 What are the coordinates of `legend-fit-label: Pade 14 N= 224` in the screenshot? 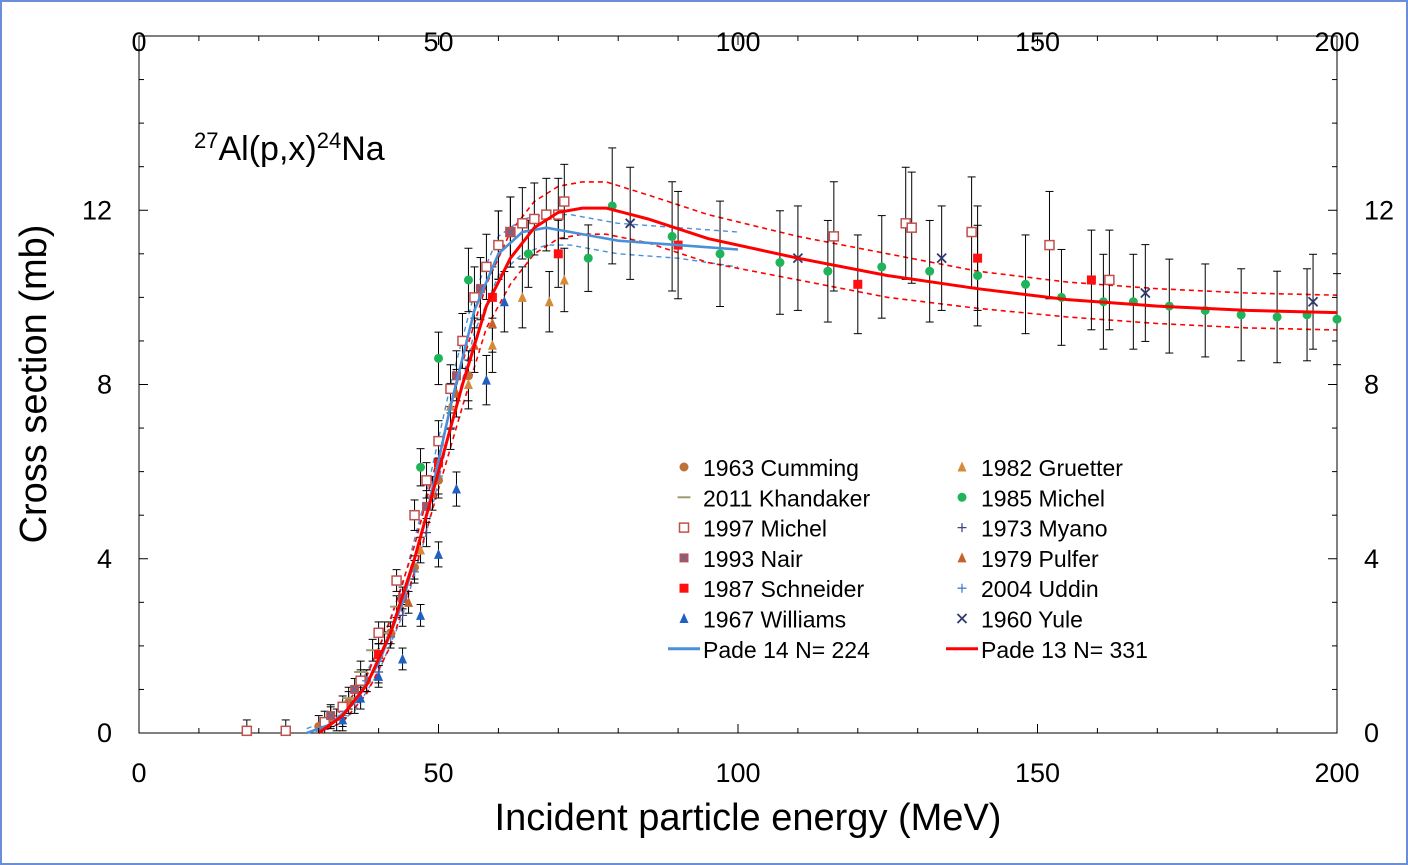 It's located at (786, 650).